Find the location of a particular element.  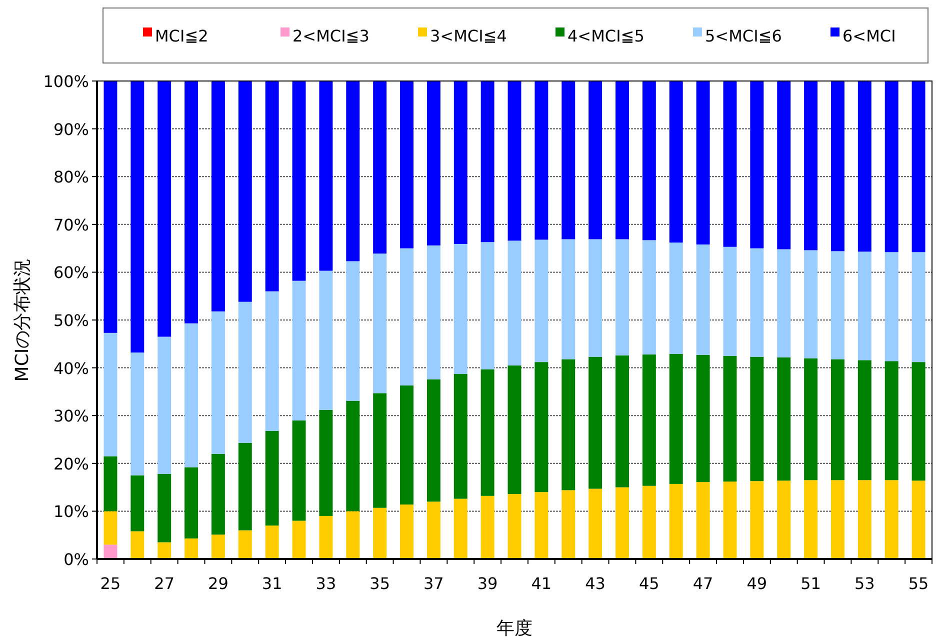

x-tick-label: 35 is located at coordinates (380, 583).